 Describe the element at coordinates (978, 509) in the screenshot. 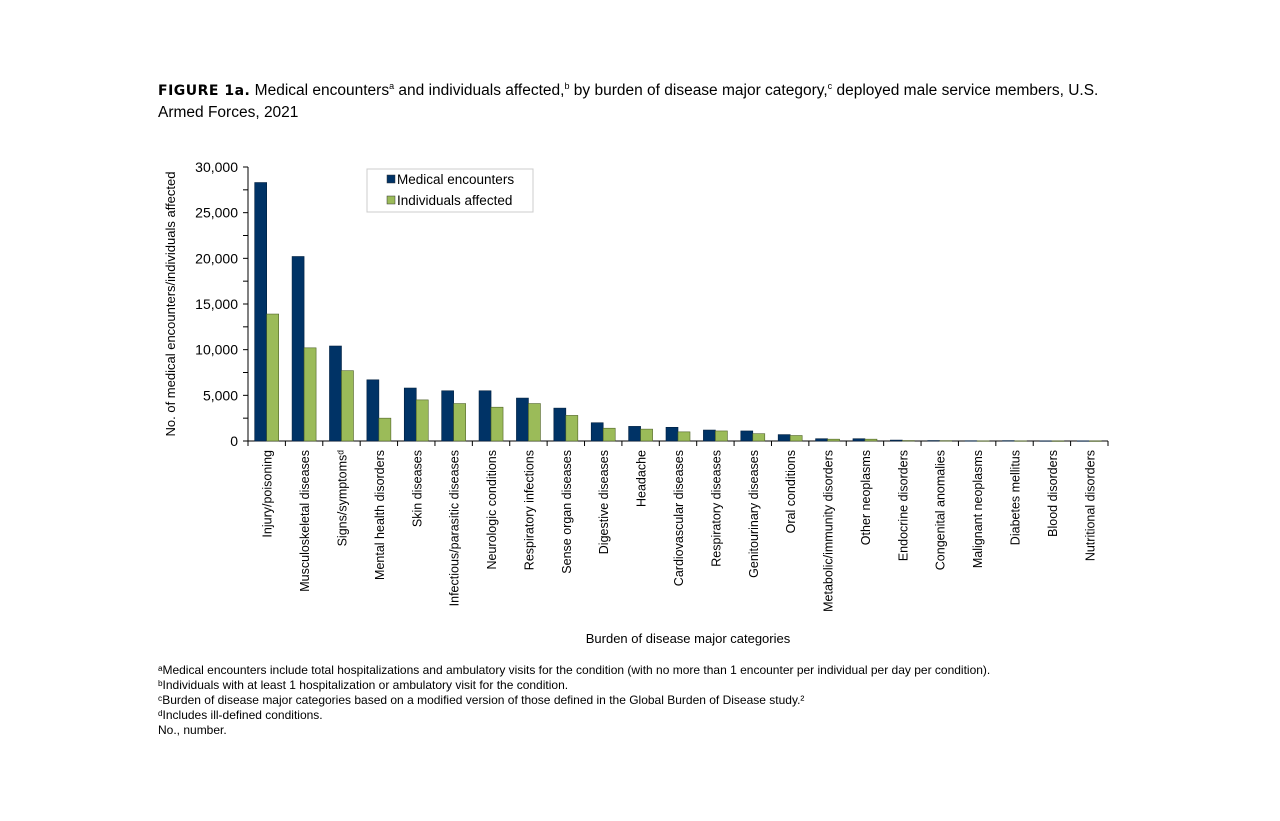

I see `x-tick-label: Malignant neoplasms` at that location.